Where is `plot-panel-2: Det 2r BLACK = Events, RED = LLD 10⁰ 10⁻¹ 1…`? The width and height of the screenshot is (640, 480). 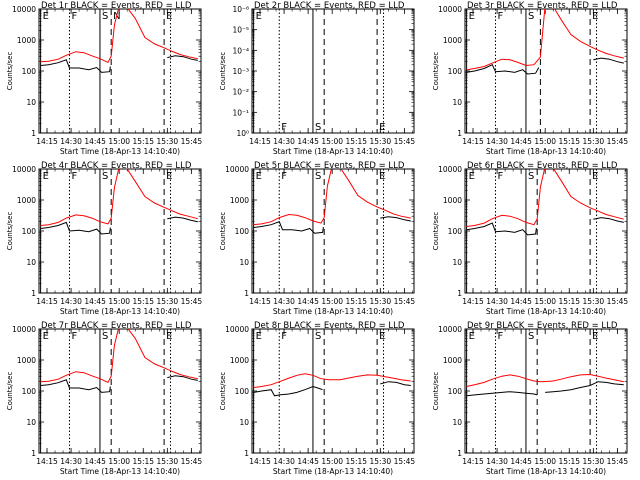 plot-panel-2: Det 2r BLACK = Events, RED = LLD 10⁰ 10⁻¹ 1… is located at coordinates (317, 78).